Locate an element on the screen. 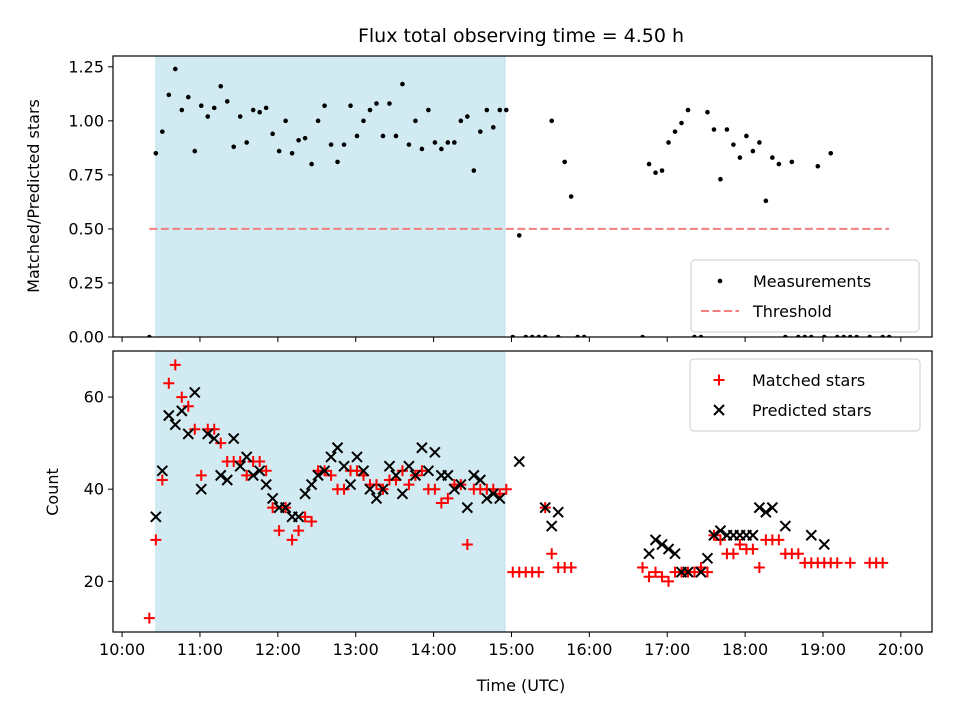 This screenshot has width=960, height=720. top-y-axis-label: Matched/Predicted stars is located at coordinates (33, 196).